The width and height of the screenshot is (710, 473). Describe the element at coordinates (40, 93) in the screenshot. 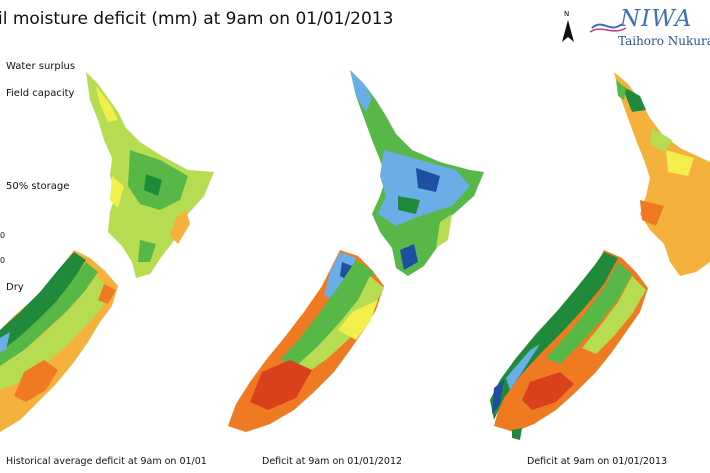

I see `legend-label-field-capacity: Field capacity` at that location.